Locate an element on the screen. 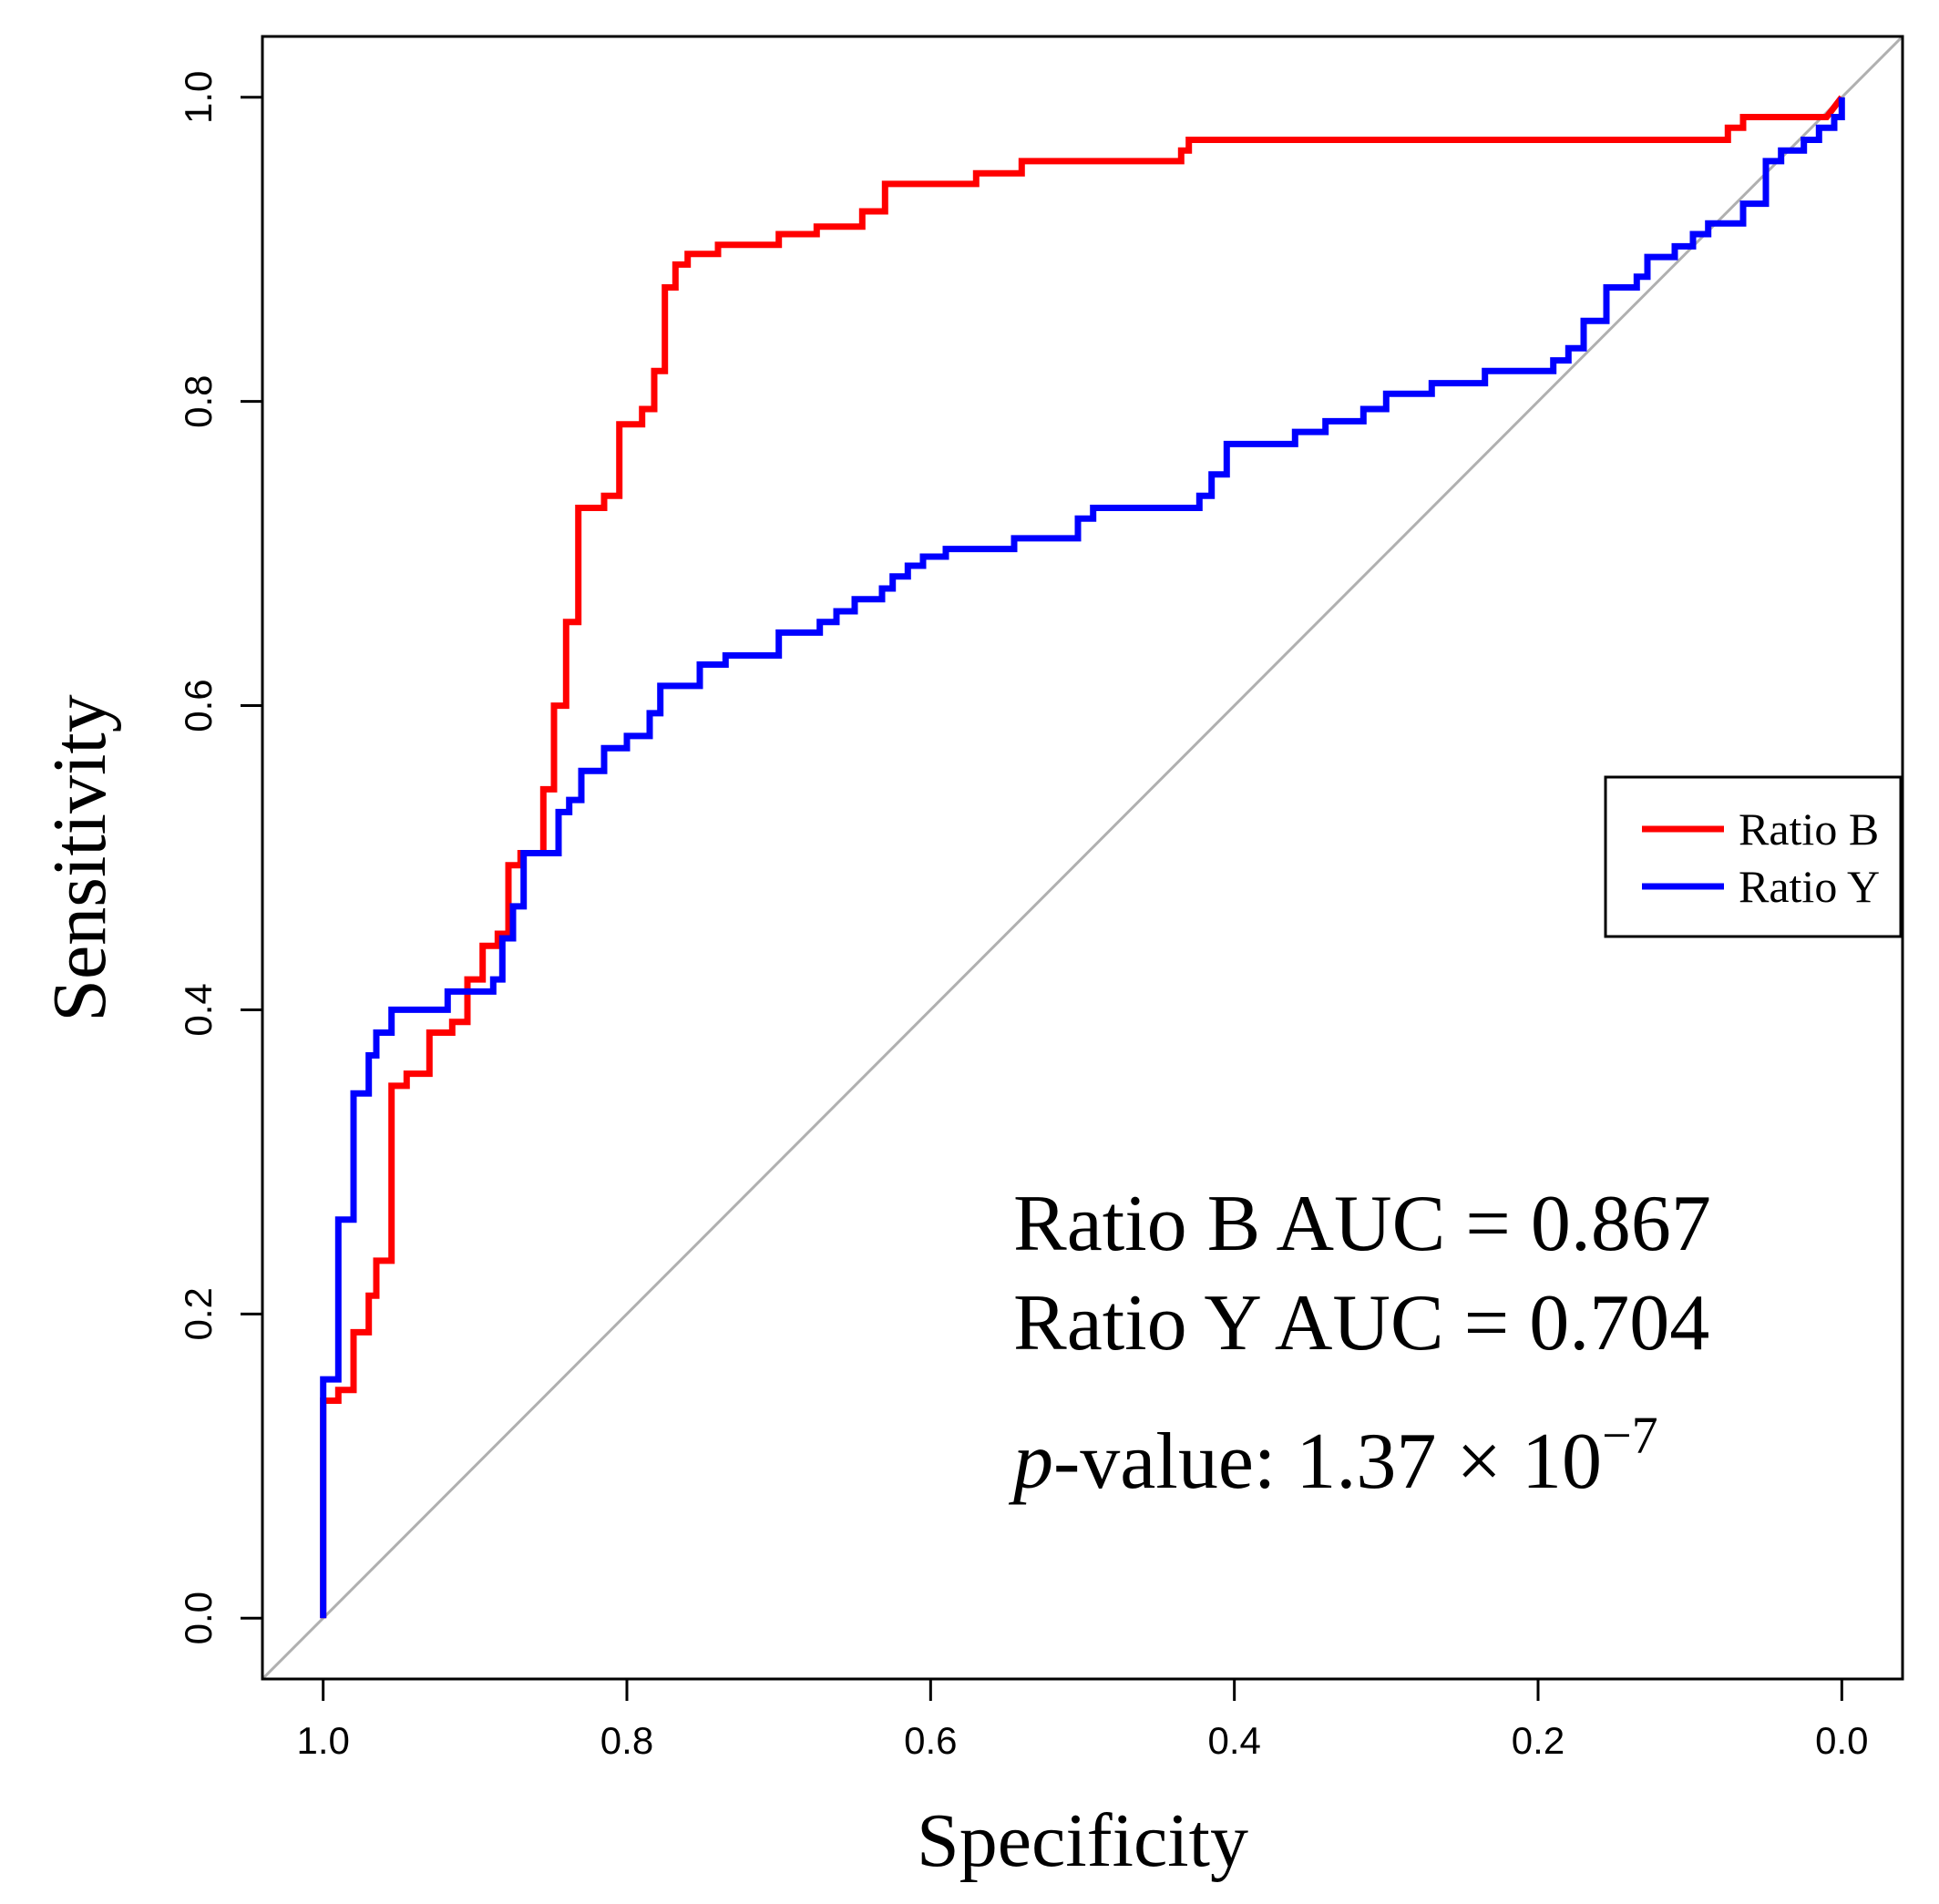 The image size is (1939, 1904). y-tick-label: 0.2 is located at coordinates (198, 1314).